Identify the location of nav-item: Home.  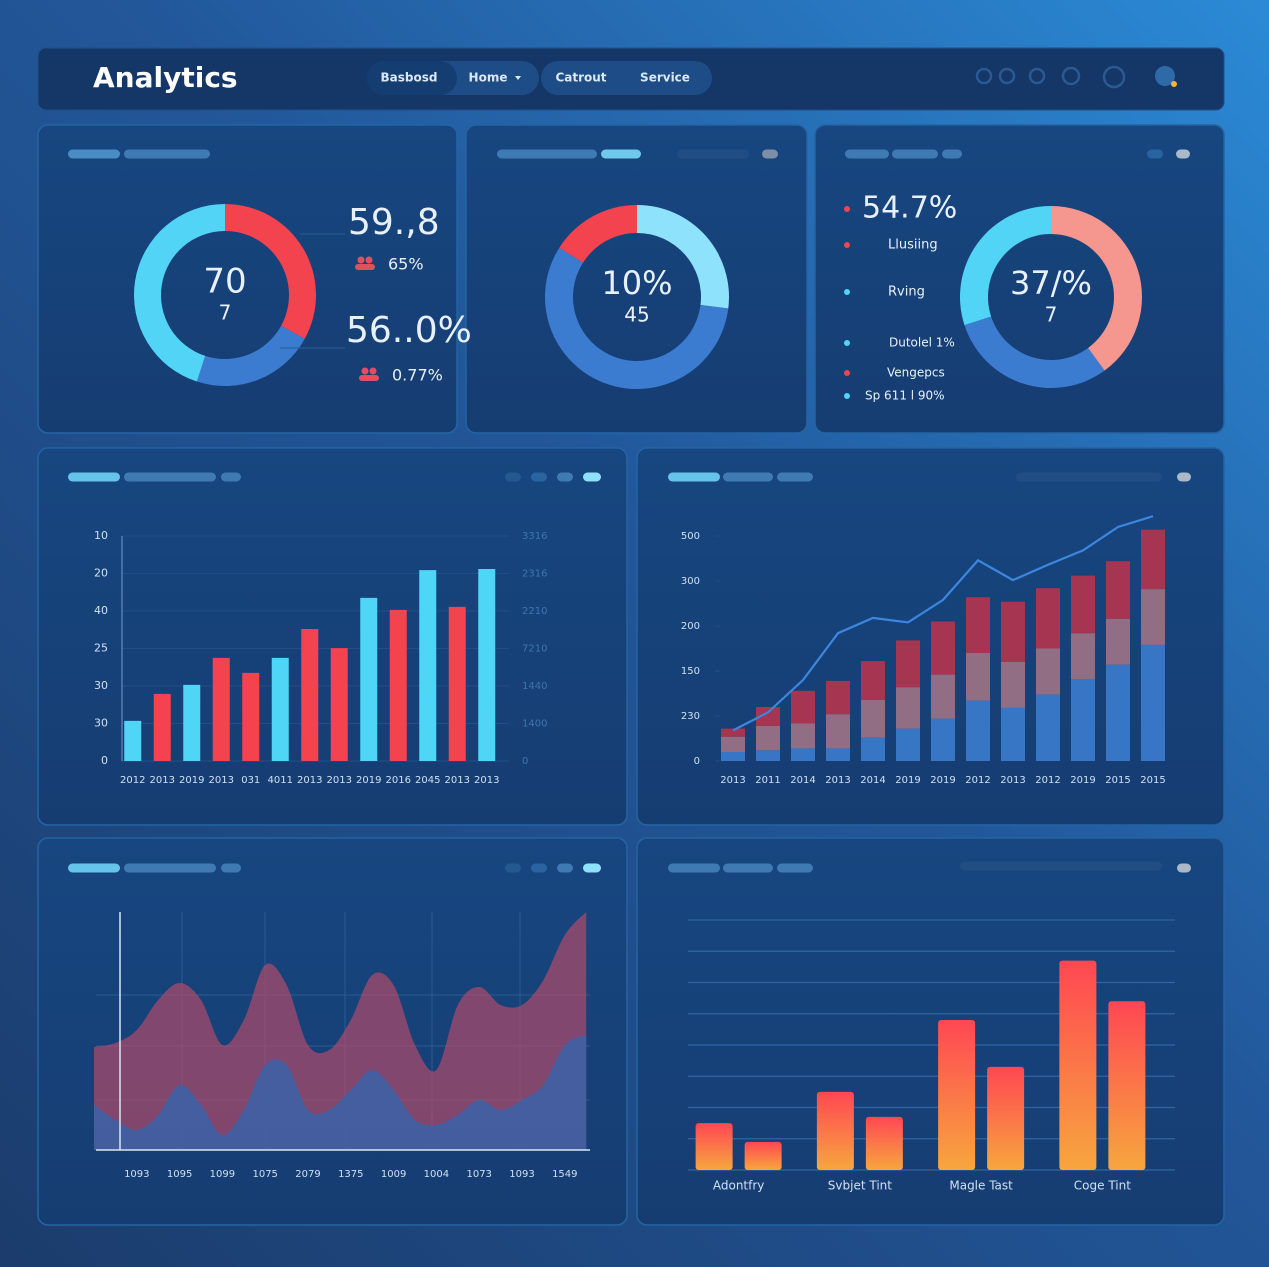
(488, 78).